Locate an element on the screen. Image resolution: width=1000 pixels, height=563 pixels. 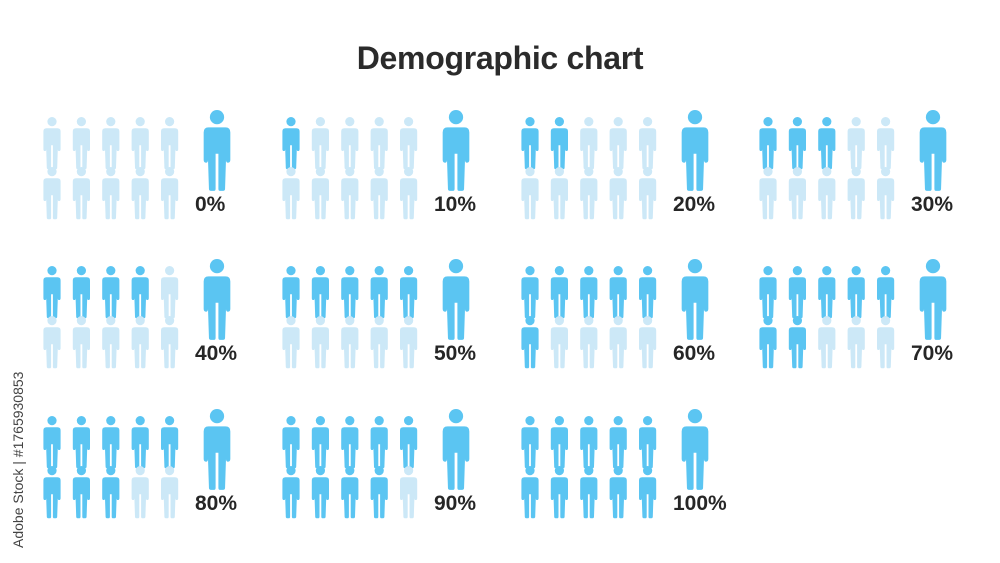
percent-label: 70% is located at coordinates (932, 353).